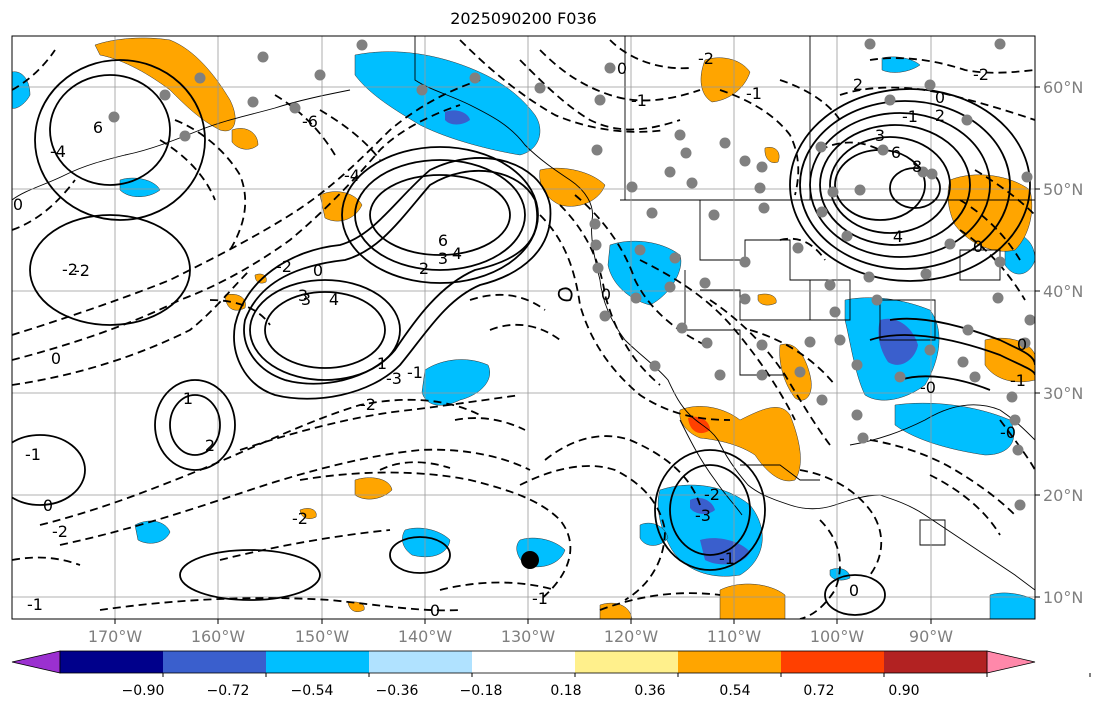  I want to click on contour-label: 1, so click(188, 398).